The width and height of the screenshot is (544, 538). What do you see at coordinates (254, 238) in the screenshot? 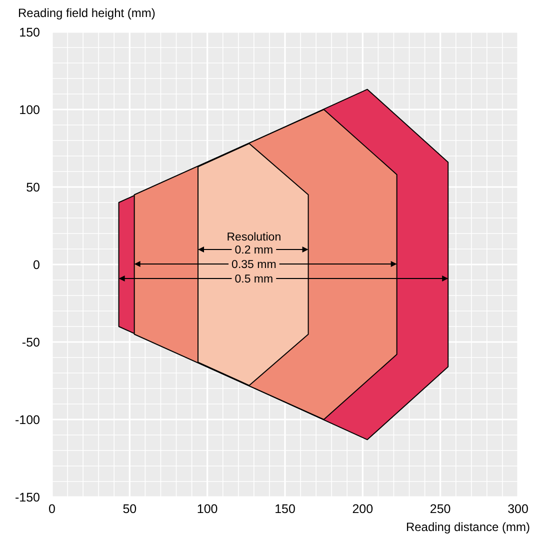
I see `legend-title: Resolution` at bounding box center [254, 238].